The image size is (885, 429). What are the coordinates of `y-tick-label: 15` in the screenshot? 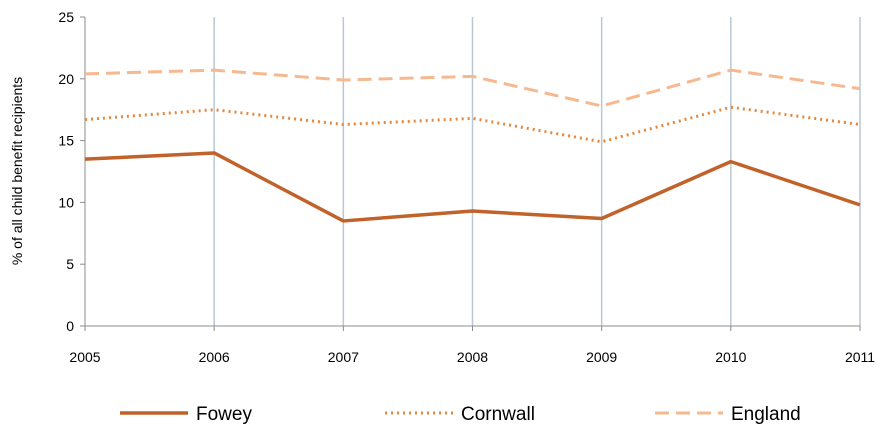 It's located at (66, 141).